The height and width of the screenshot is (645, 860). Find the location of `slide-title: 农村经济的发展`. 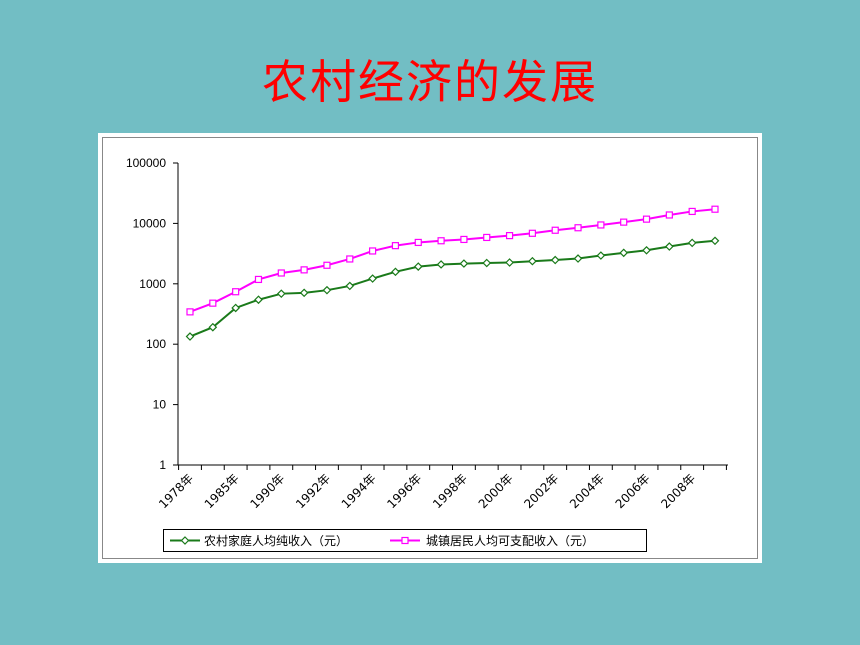

slide-title: 农村经济的发展 is located at coordinates (430, 82).